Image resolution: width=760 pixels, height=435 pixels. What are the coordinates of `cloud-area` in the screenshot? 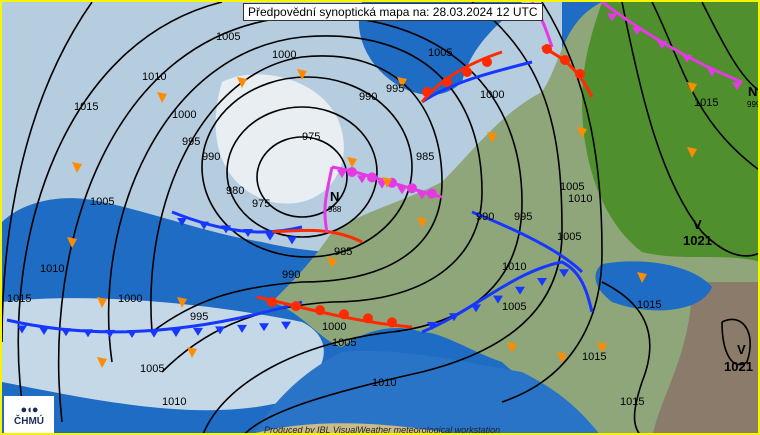 It's located at (279, 139).